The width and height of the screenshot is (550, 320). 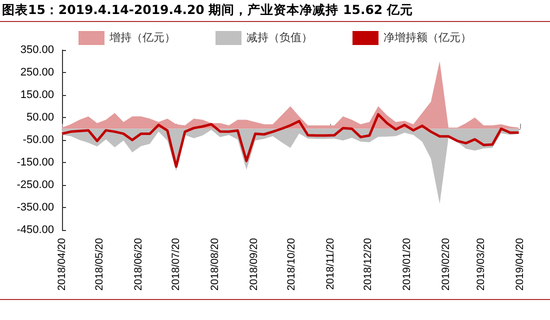 I want to click on x-tick-label: 2018/10/20, so click(x=292, y=264).